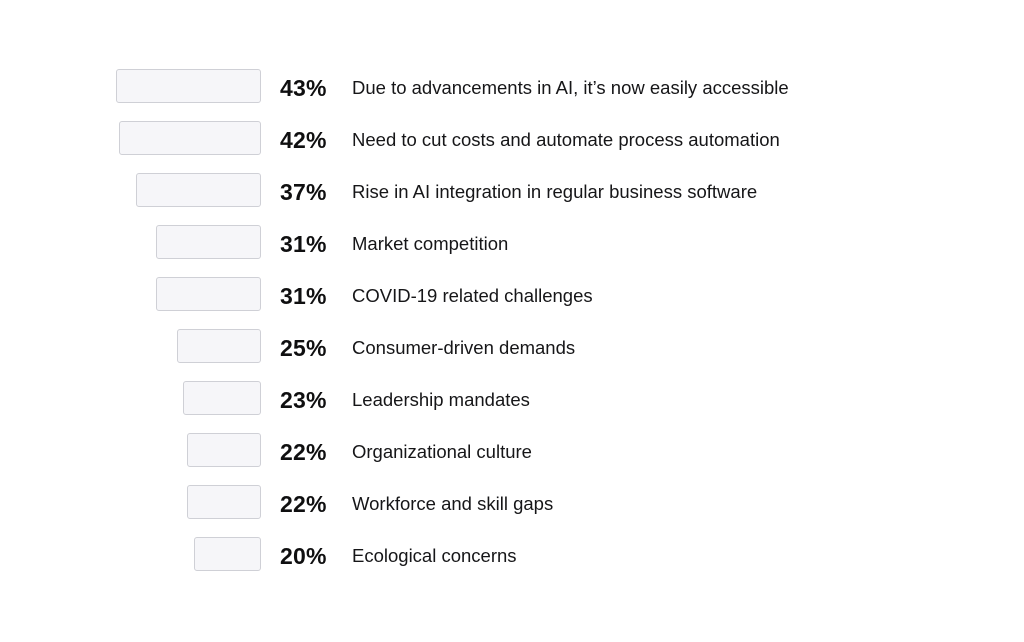 This screenshot has width=1024, height=642. Describe the element at coordinates (303, 556) in the screenshot. I see `value-label: 20%` at that location.